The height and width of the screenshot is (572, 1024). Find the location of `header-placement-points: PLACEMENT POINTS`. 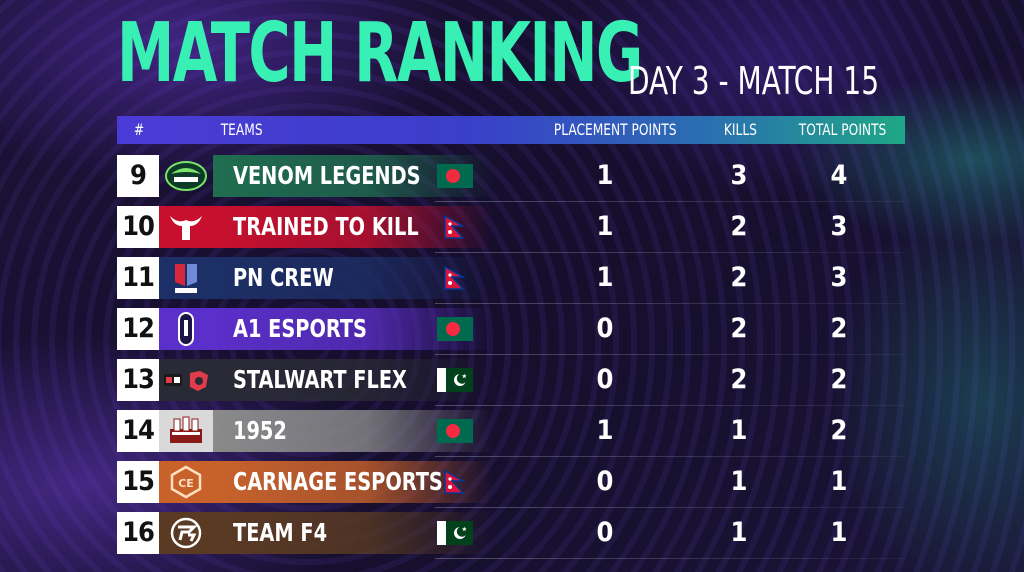

header-placement-points: PLACEMENT POINTS is located at coordinates (615, 129).